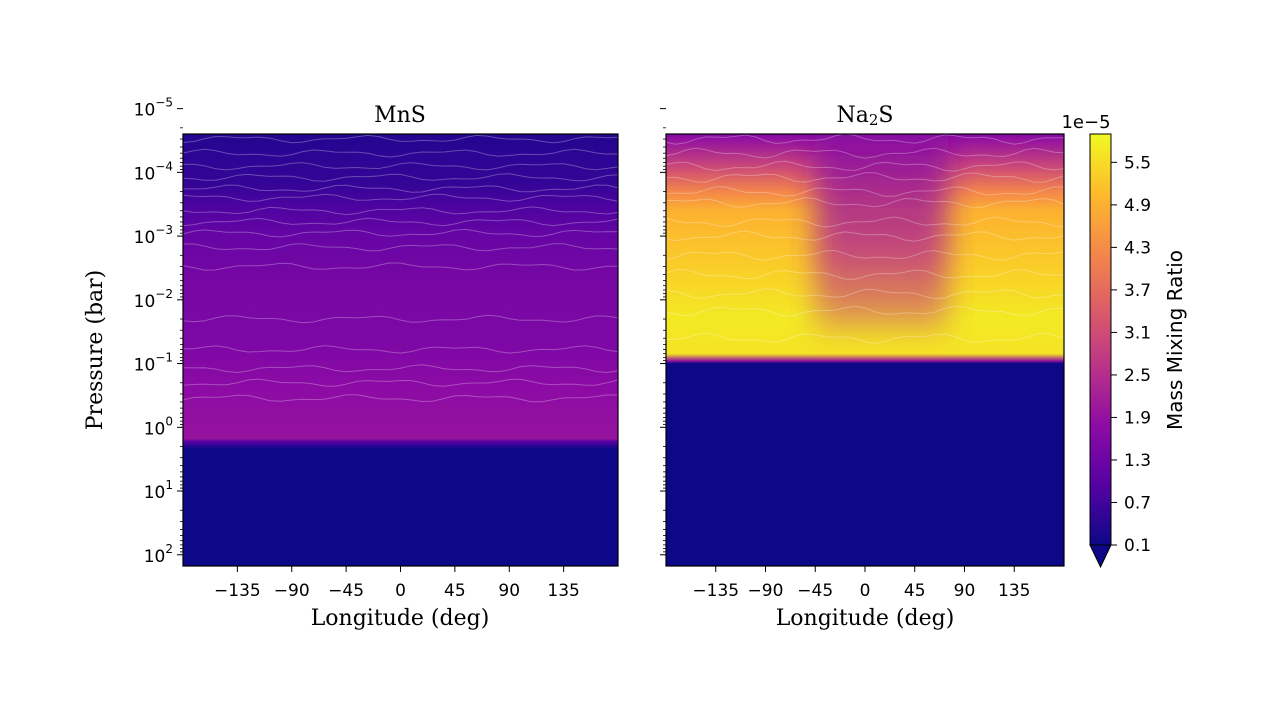 The width and height of the screenshot is (1272, 723). I want to click on colorbar-tick-label: 5.5, so click(1137, 163).